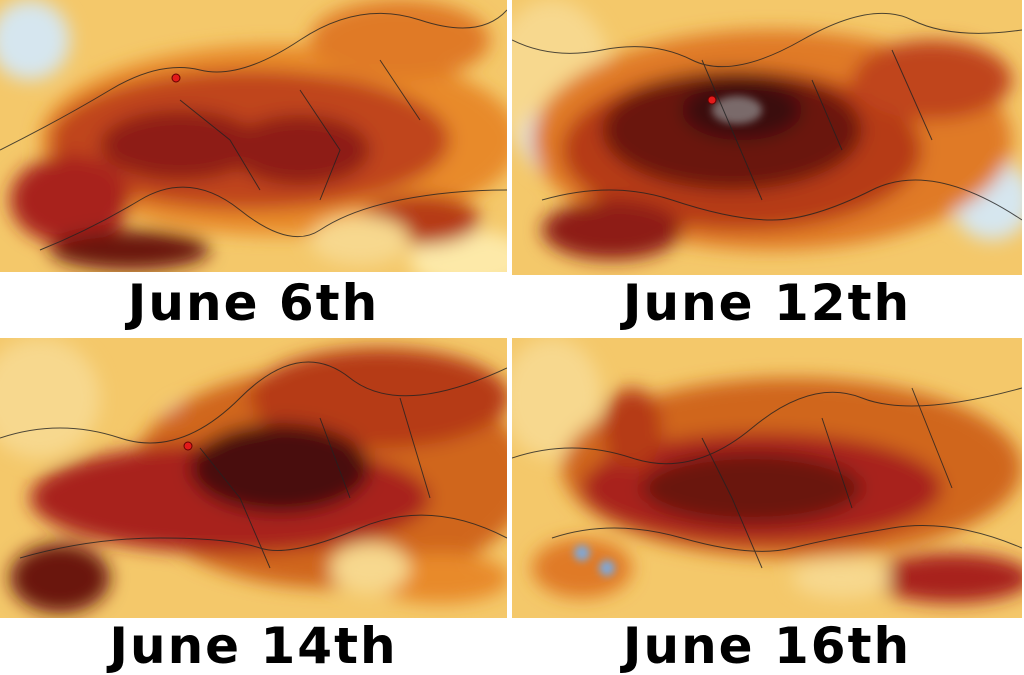  I want to click on caption: June 12th, so click(767, 303).